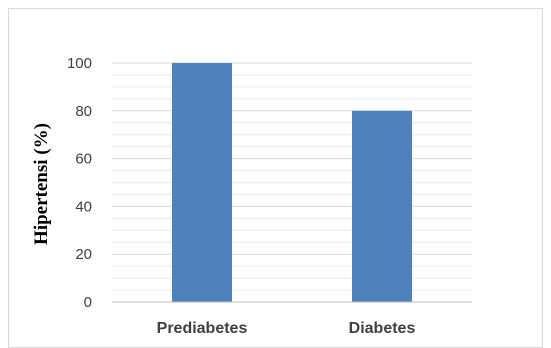  I want to click on bar-prediabetes, so click(202, 182).